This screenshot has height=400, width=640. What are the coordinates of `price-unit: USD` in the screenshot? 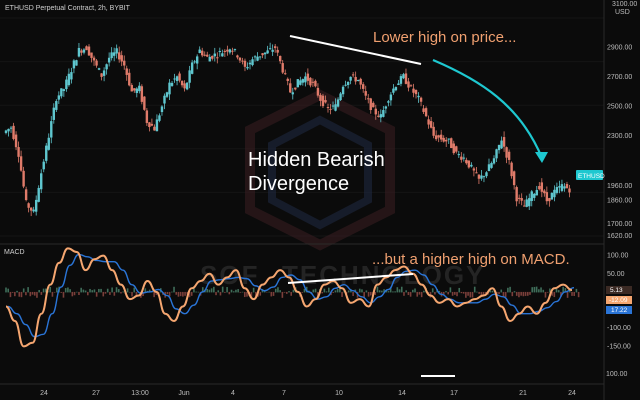 It's located at (622, 12).